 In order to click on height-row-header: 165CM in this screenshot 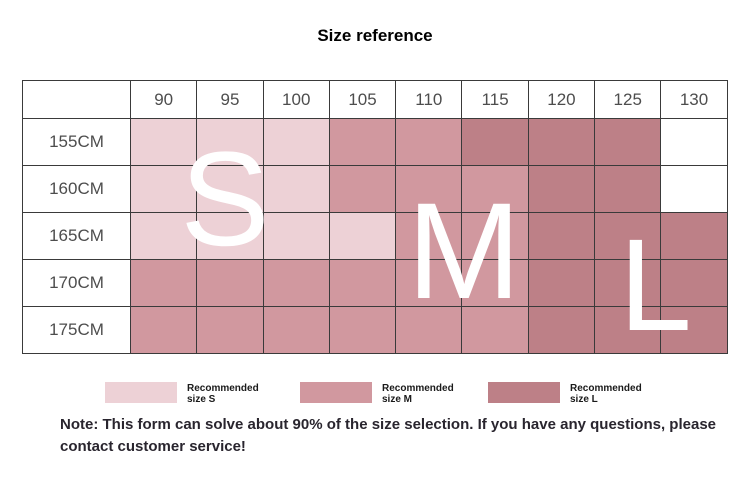, I will do `click(77, 236)`.